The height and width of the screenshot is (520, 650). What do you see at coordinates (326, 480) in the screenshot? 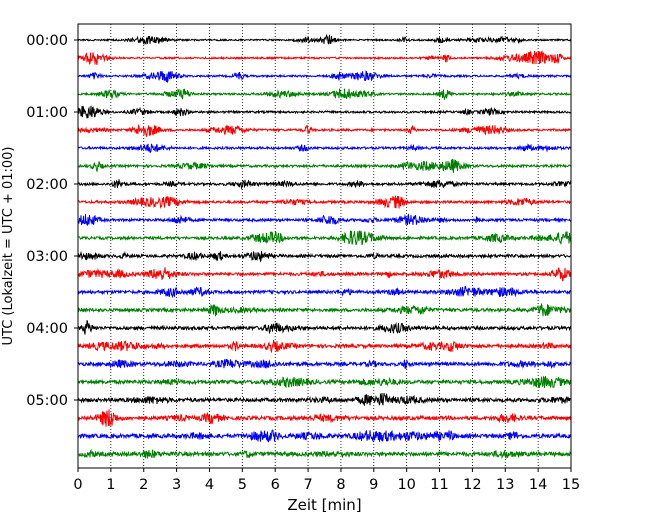
I see `x-axis: 0 1 2 3 4 5 6 7 8 9 10 11 12 13 14 15` at bounding box center [326, 480].